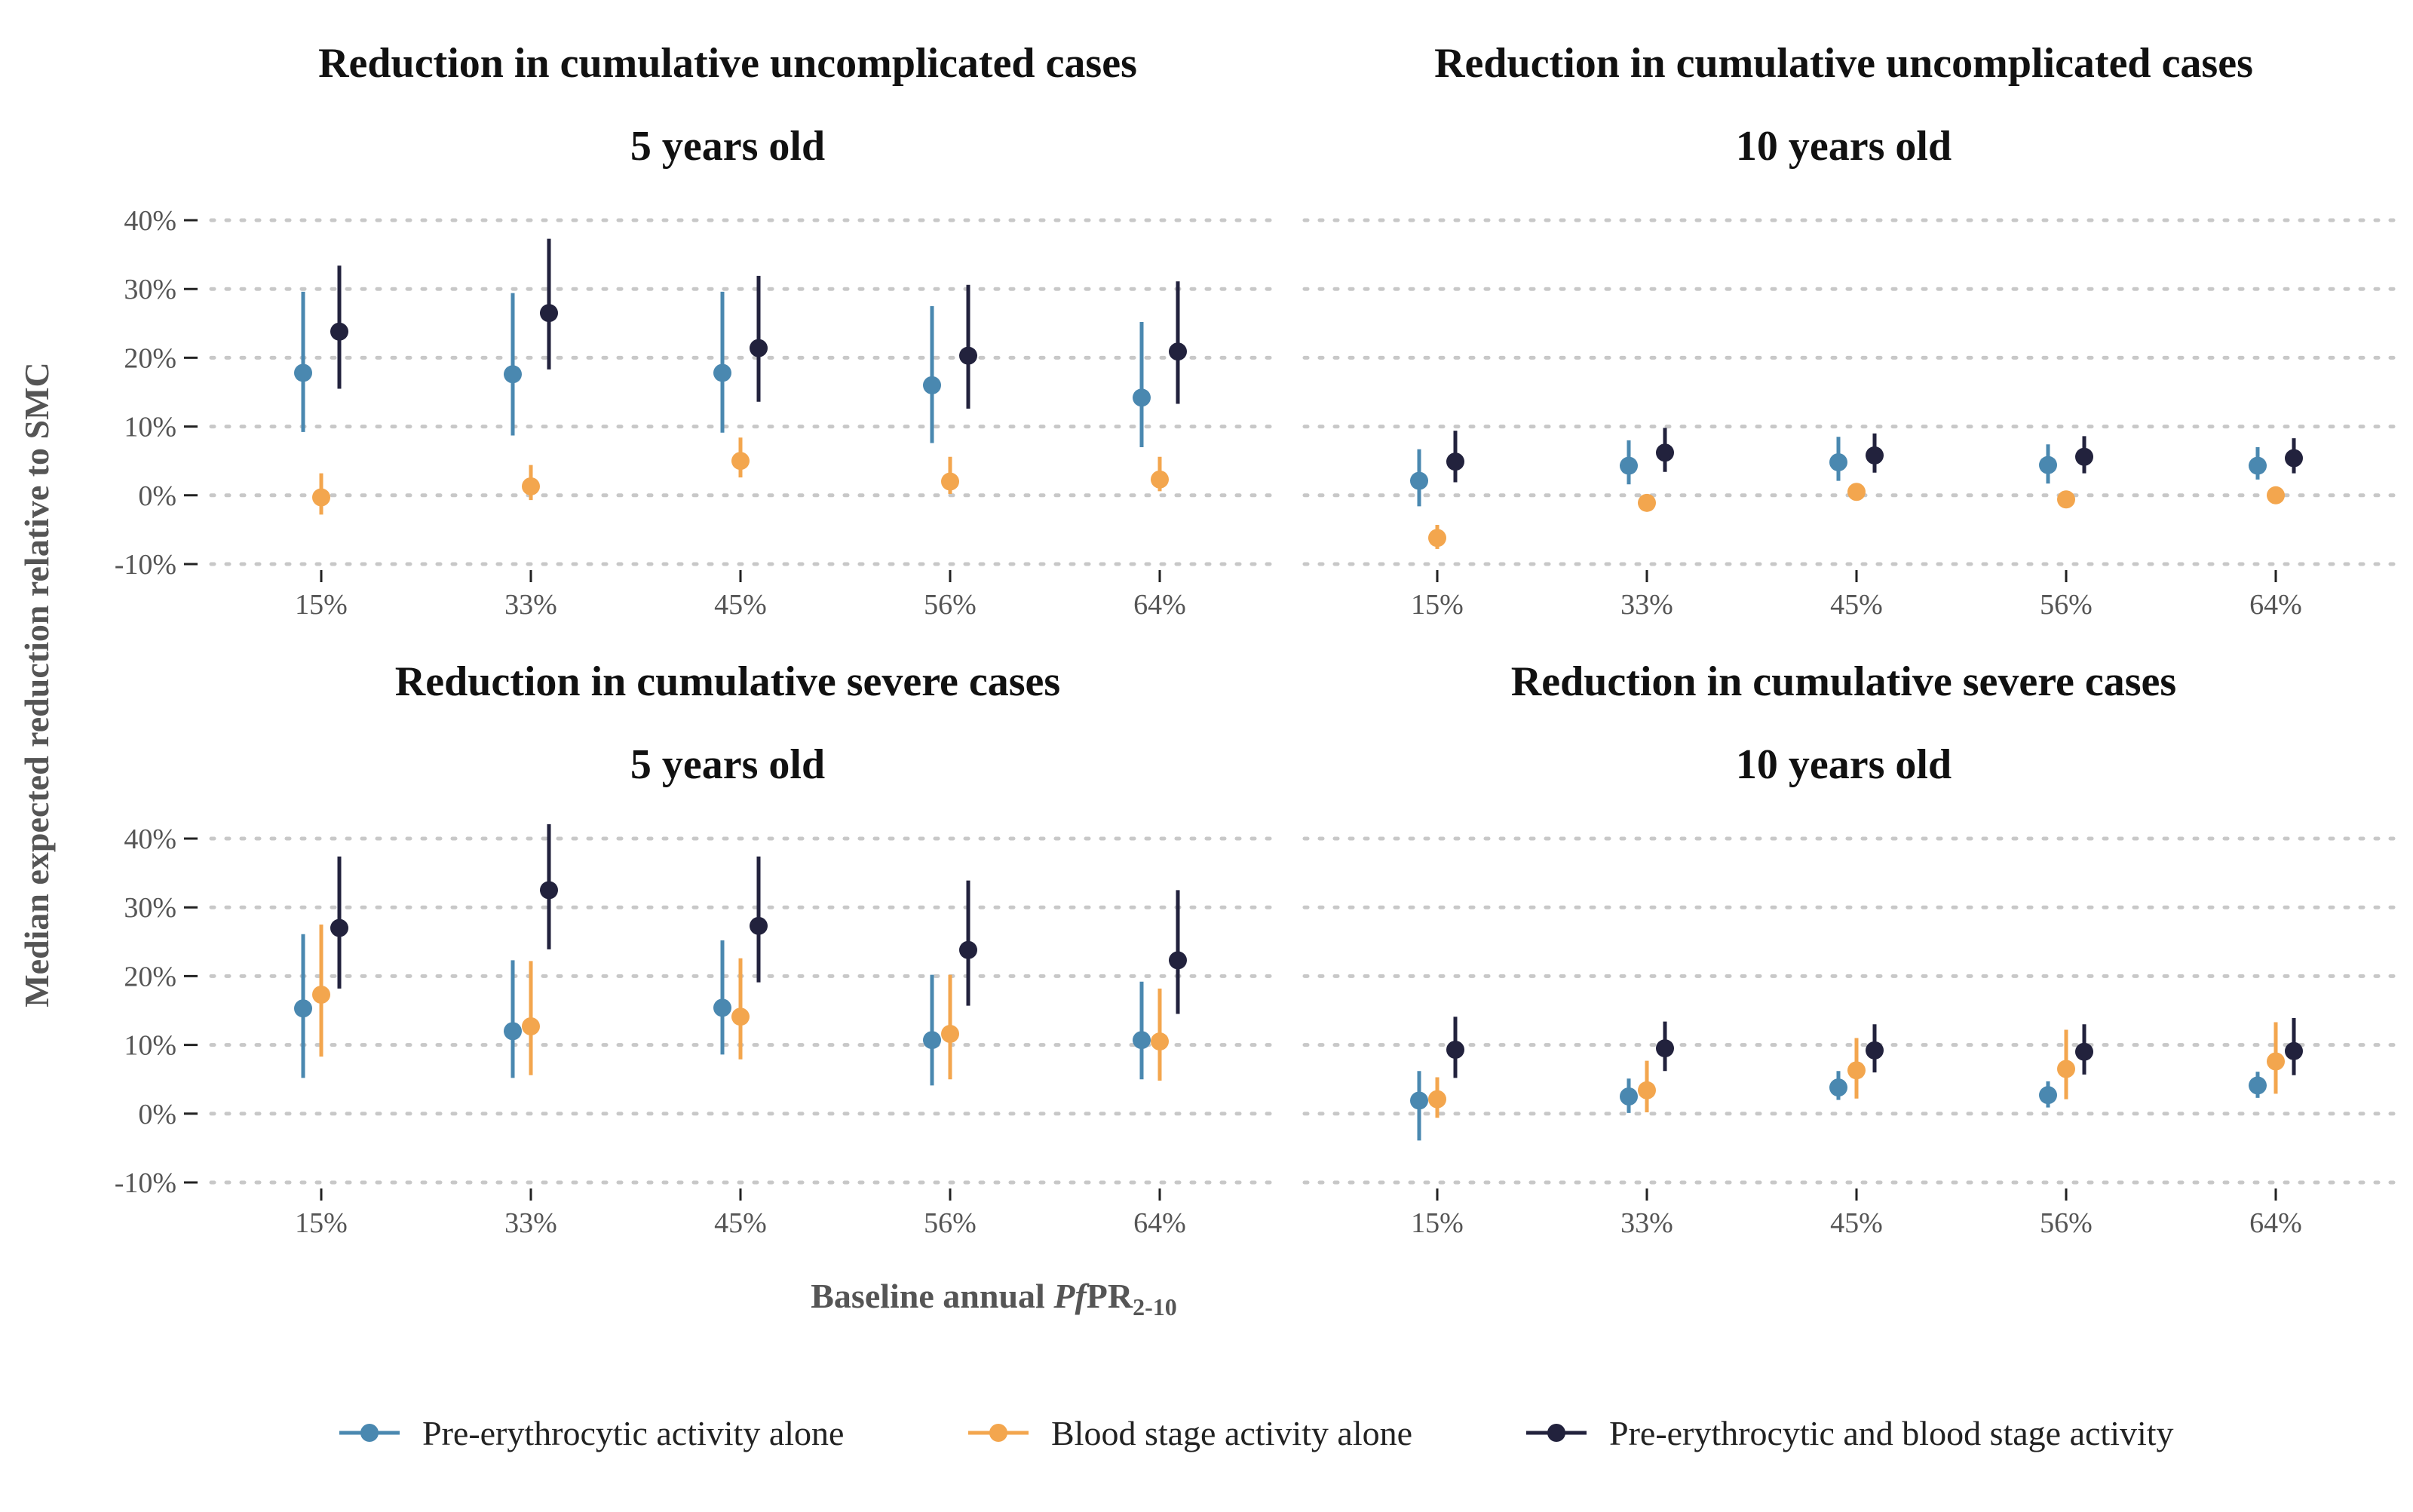 The width and height of the screenshot is (2413, 1512). I want to click on y-tick-label: 10%, so click(150, 1046).